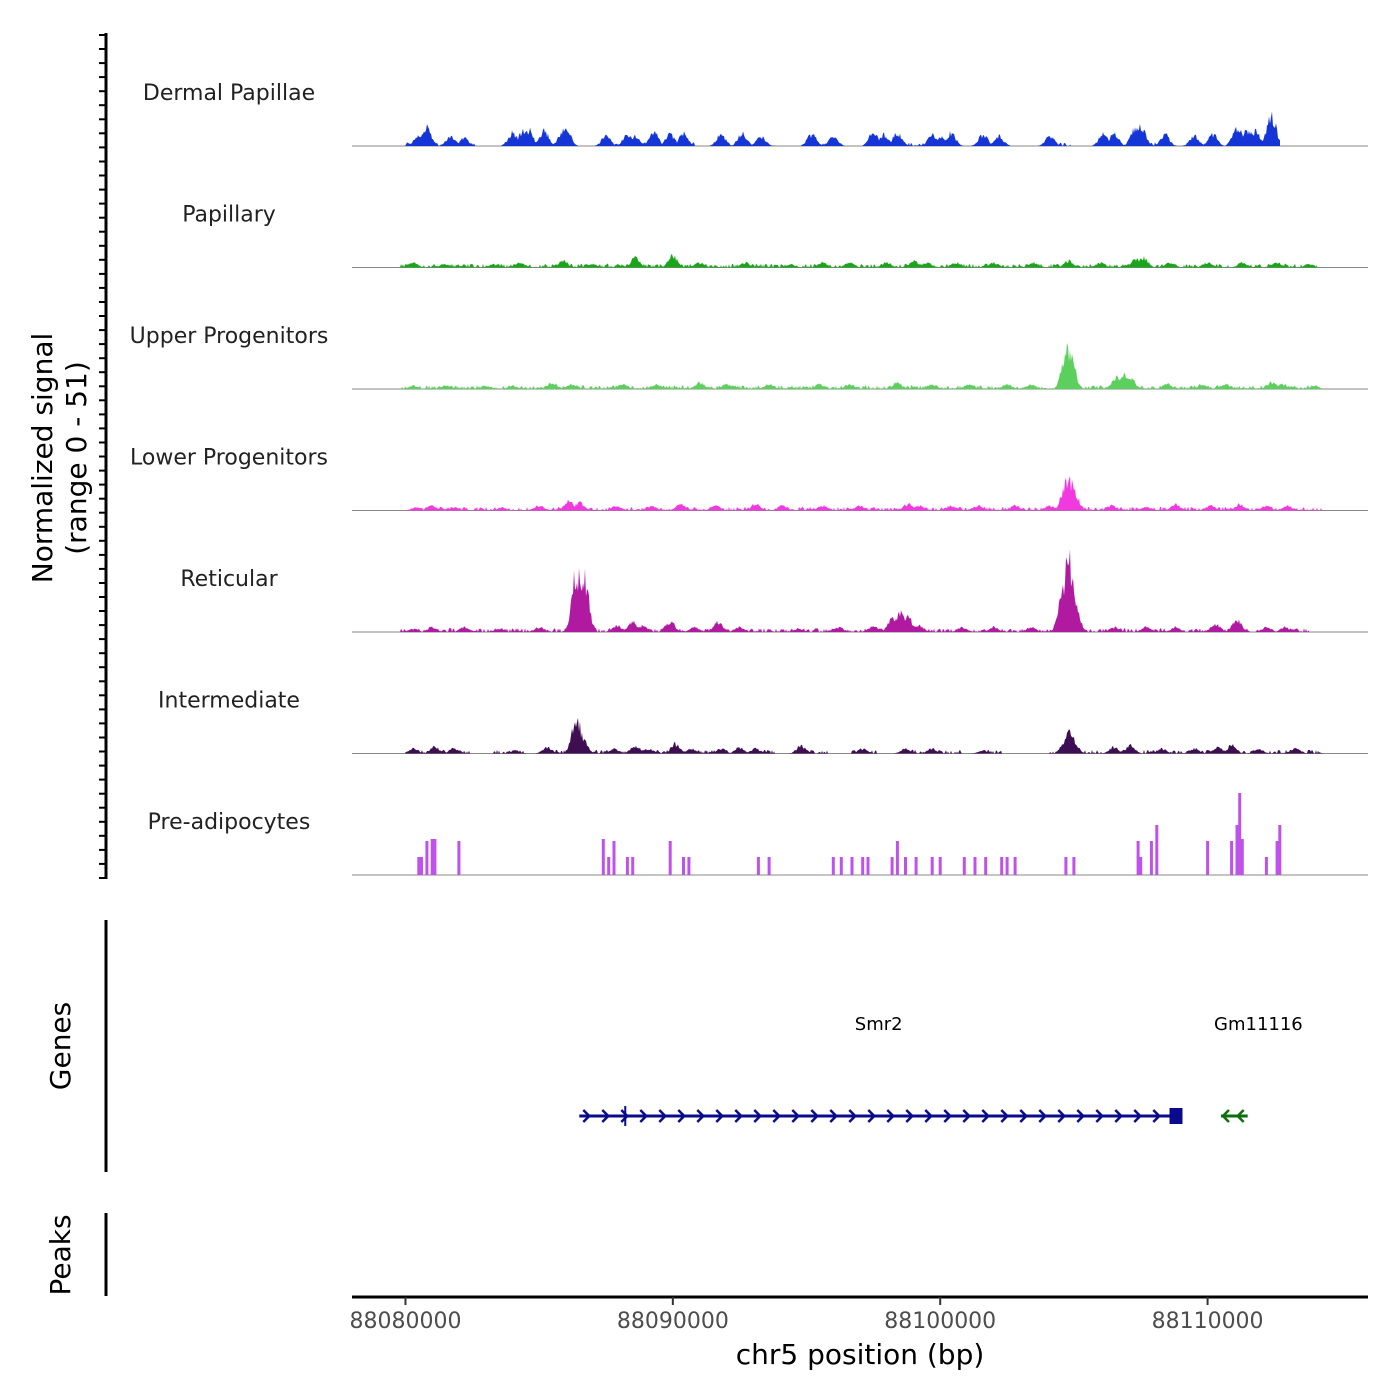 The image size is (1400, 1400). I want to click on exon-block, so click(1176, 1116).